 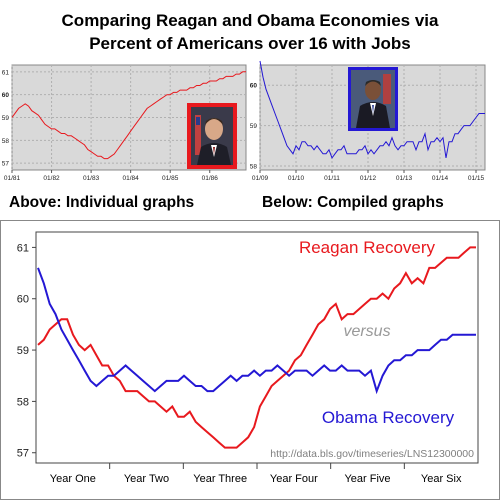 I want to click on title-line-2: Percent of Americans over 16 with Jobs, so click(x=250, y=43).